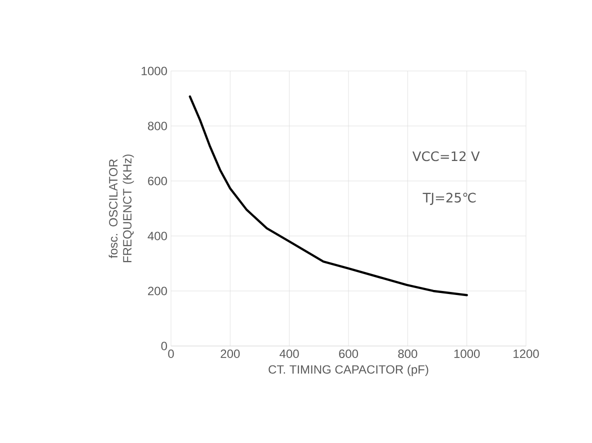  What do you see at coordinates (467, 354) in the screenshot?
I see `x-tick-label: 1000` at bounding box center [467, 354].